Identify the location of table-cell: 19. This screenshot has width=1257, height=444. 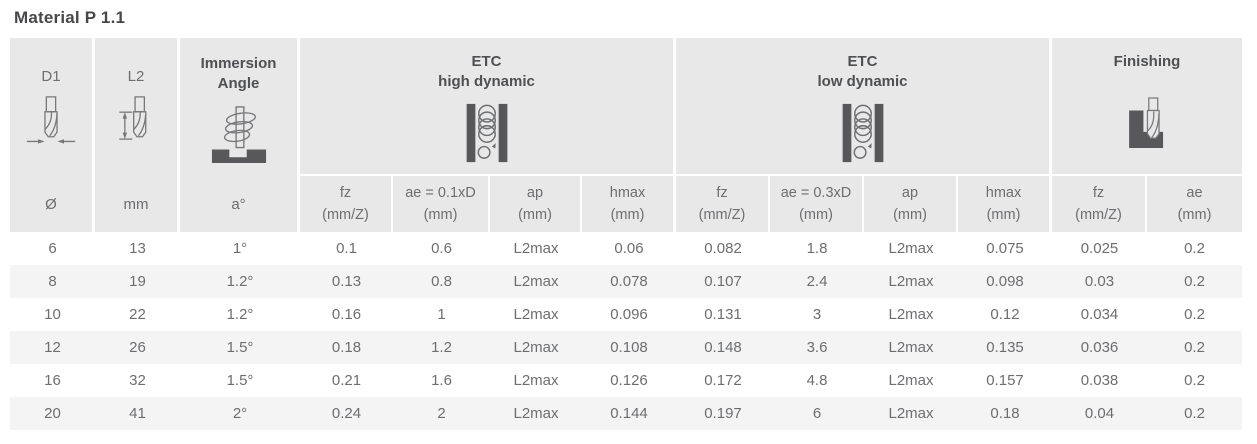
(137, 281).